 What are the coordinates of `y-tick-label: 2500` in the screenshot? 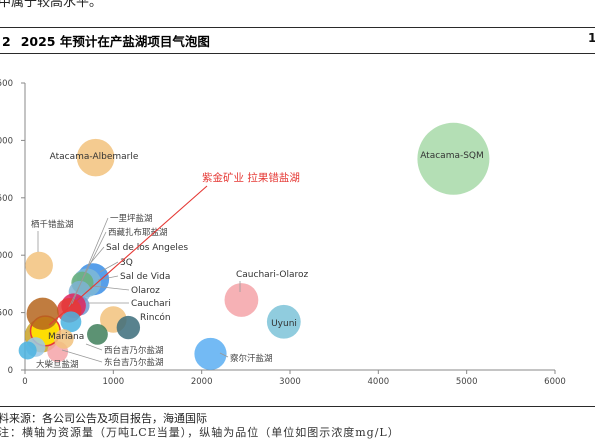 It's located at (6, 84).